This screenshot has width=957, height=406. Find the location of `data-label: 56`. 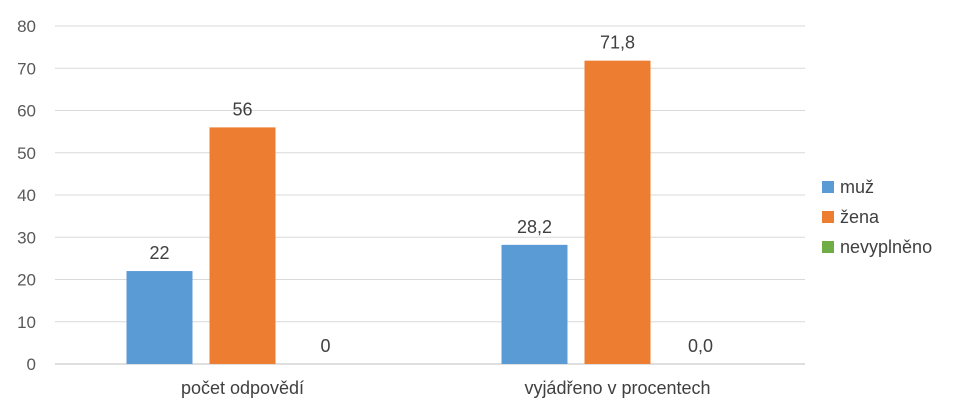

data-label: 56 is located at coordinates (242, 109).